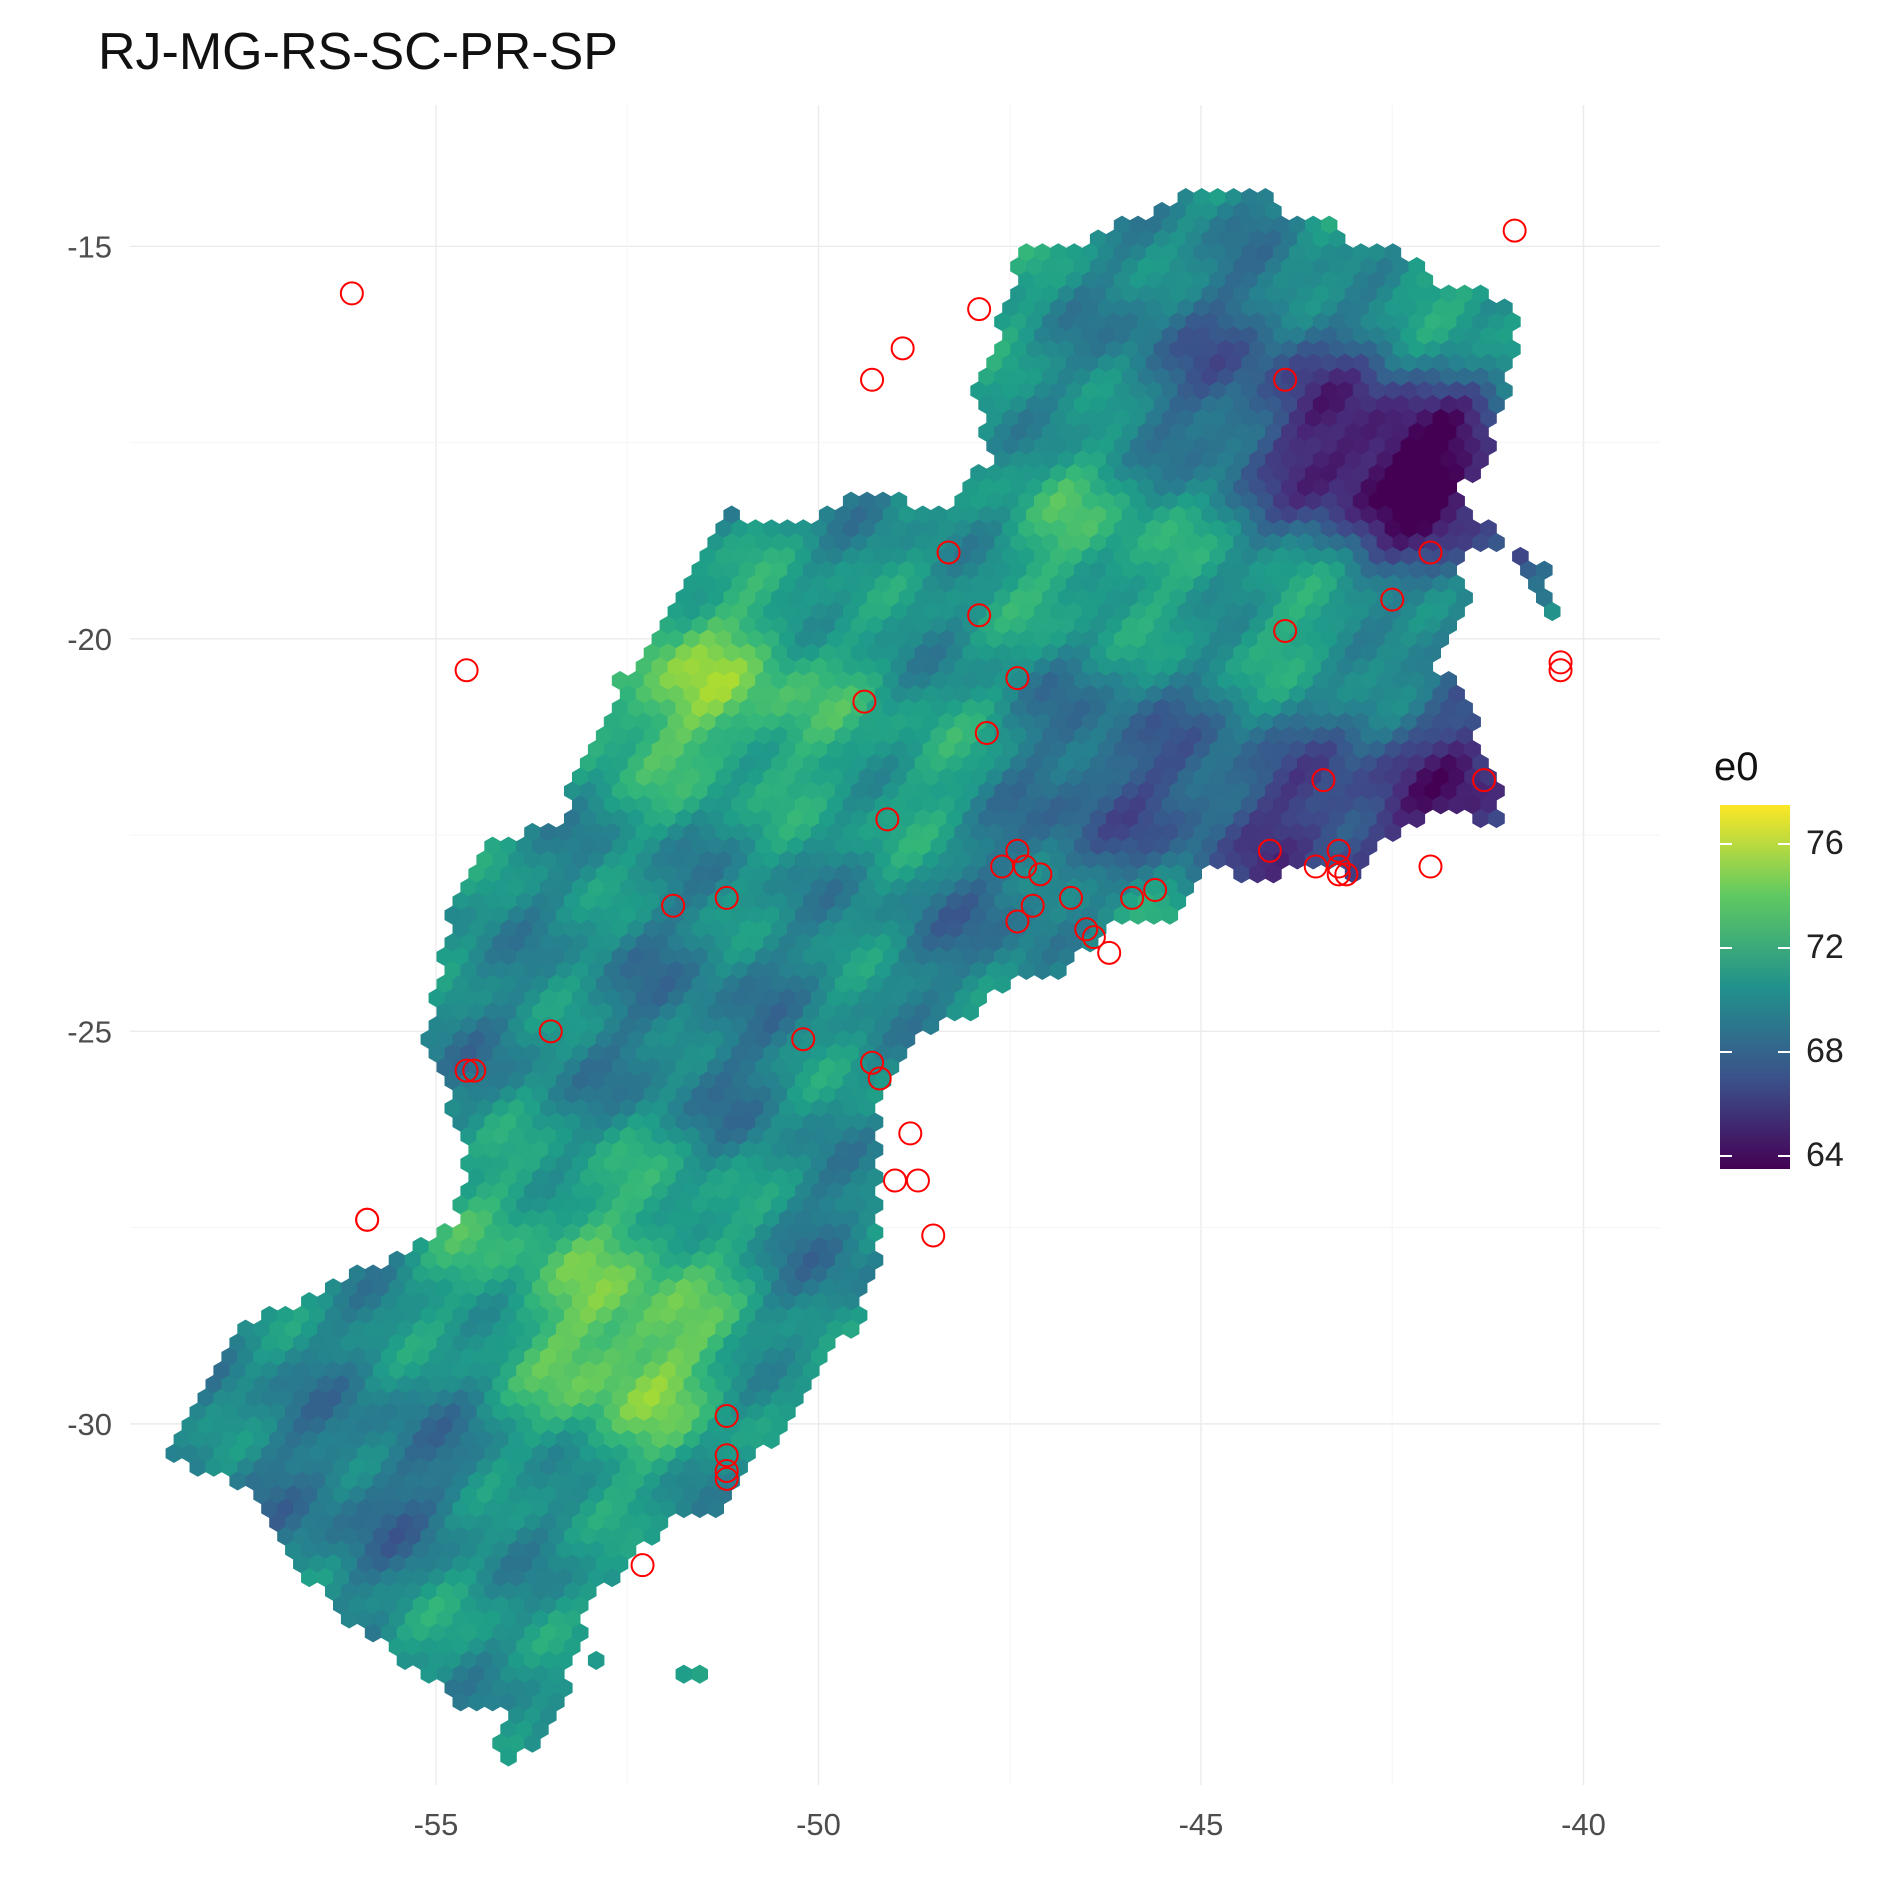  What do you see at coordinates (1825, 947) in the screenshot?
I see `legend-tick-label: 72` at bounding box center [1825, 947].